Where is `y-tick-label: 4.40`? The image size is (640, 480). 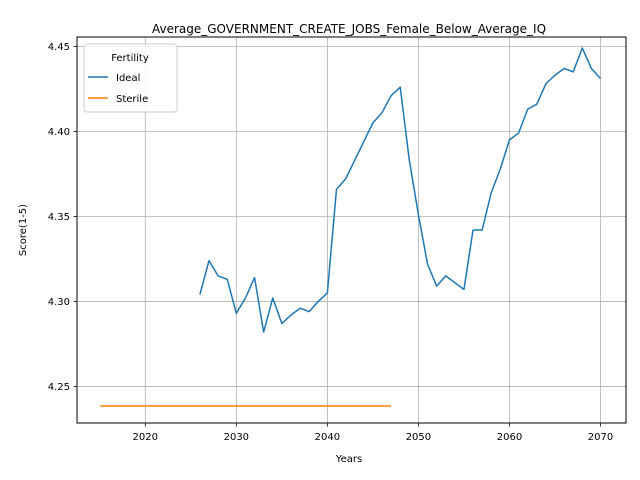 y-tick-label: 4.40 is located at coordinates (59, 132).